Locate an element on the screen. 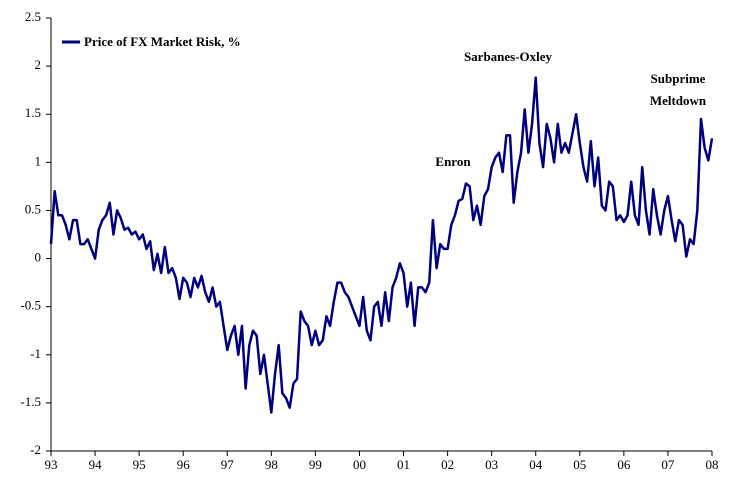 The height and width of the screenshot is (487, 730). y-tick-label: 2 is located at coordinates (38, 64).